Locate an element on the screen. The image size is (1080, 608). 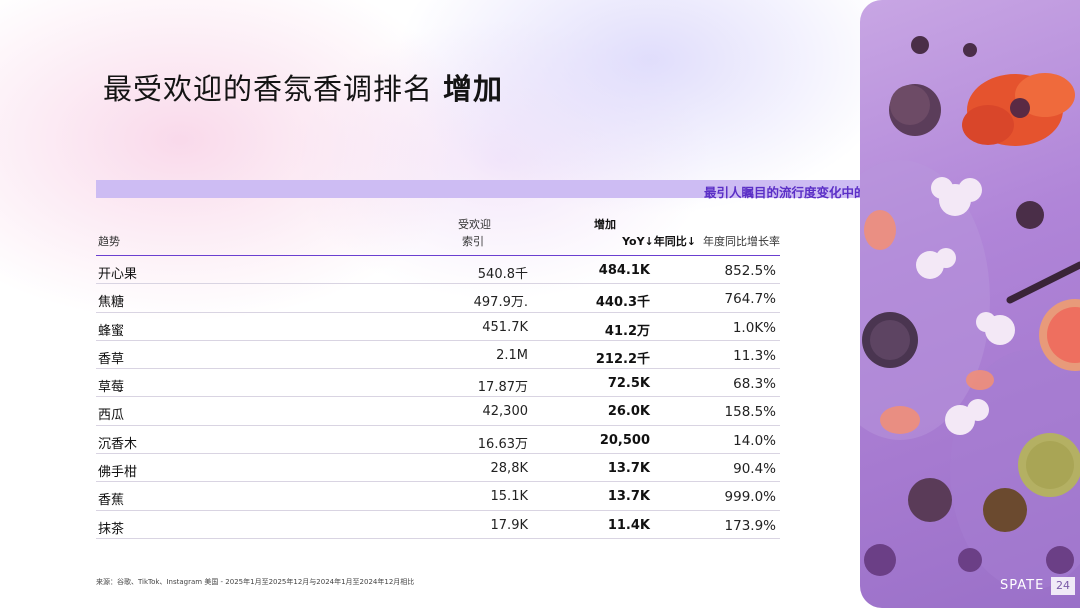
row-name: 蜂蜜 is located at coordinates (111, 331).